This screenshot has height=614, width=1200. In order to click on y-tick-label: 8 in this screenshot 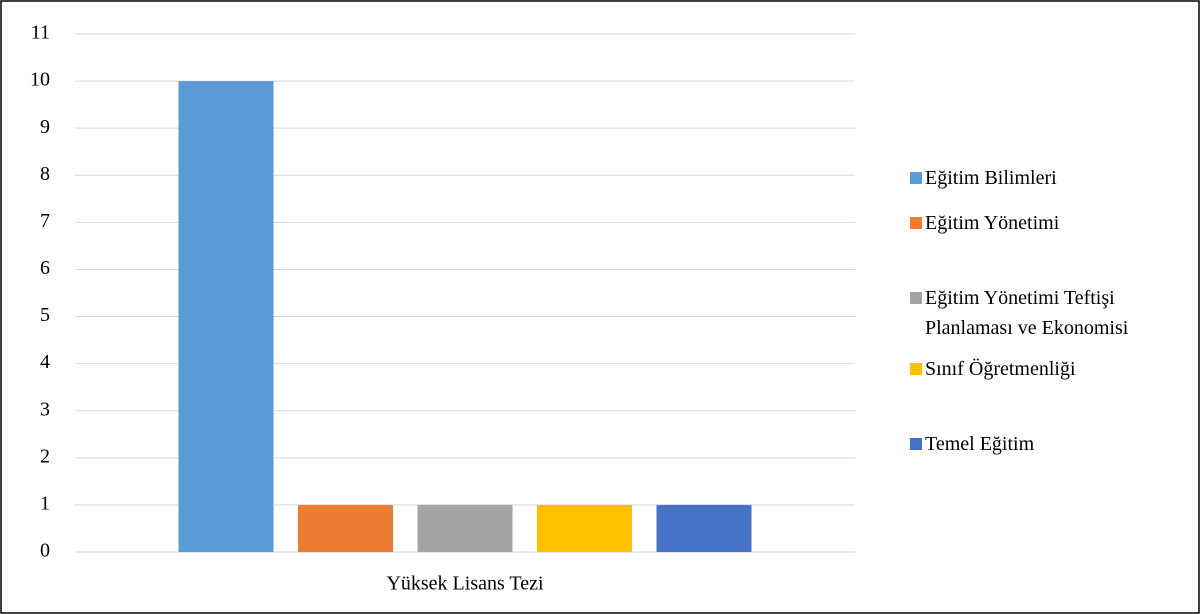, I will do `click(45, 174)`.